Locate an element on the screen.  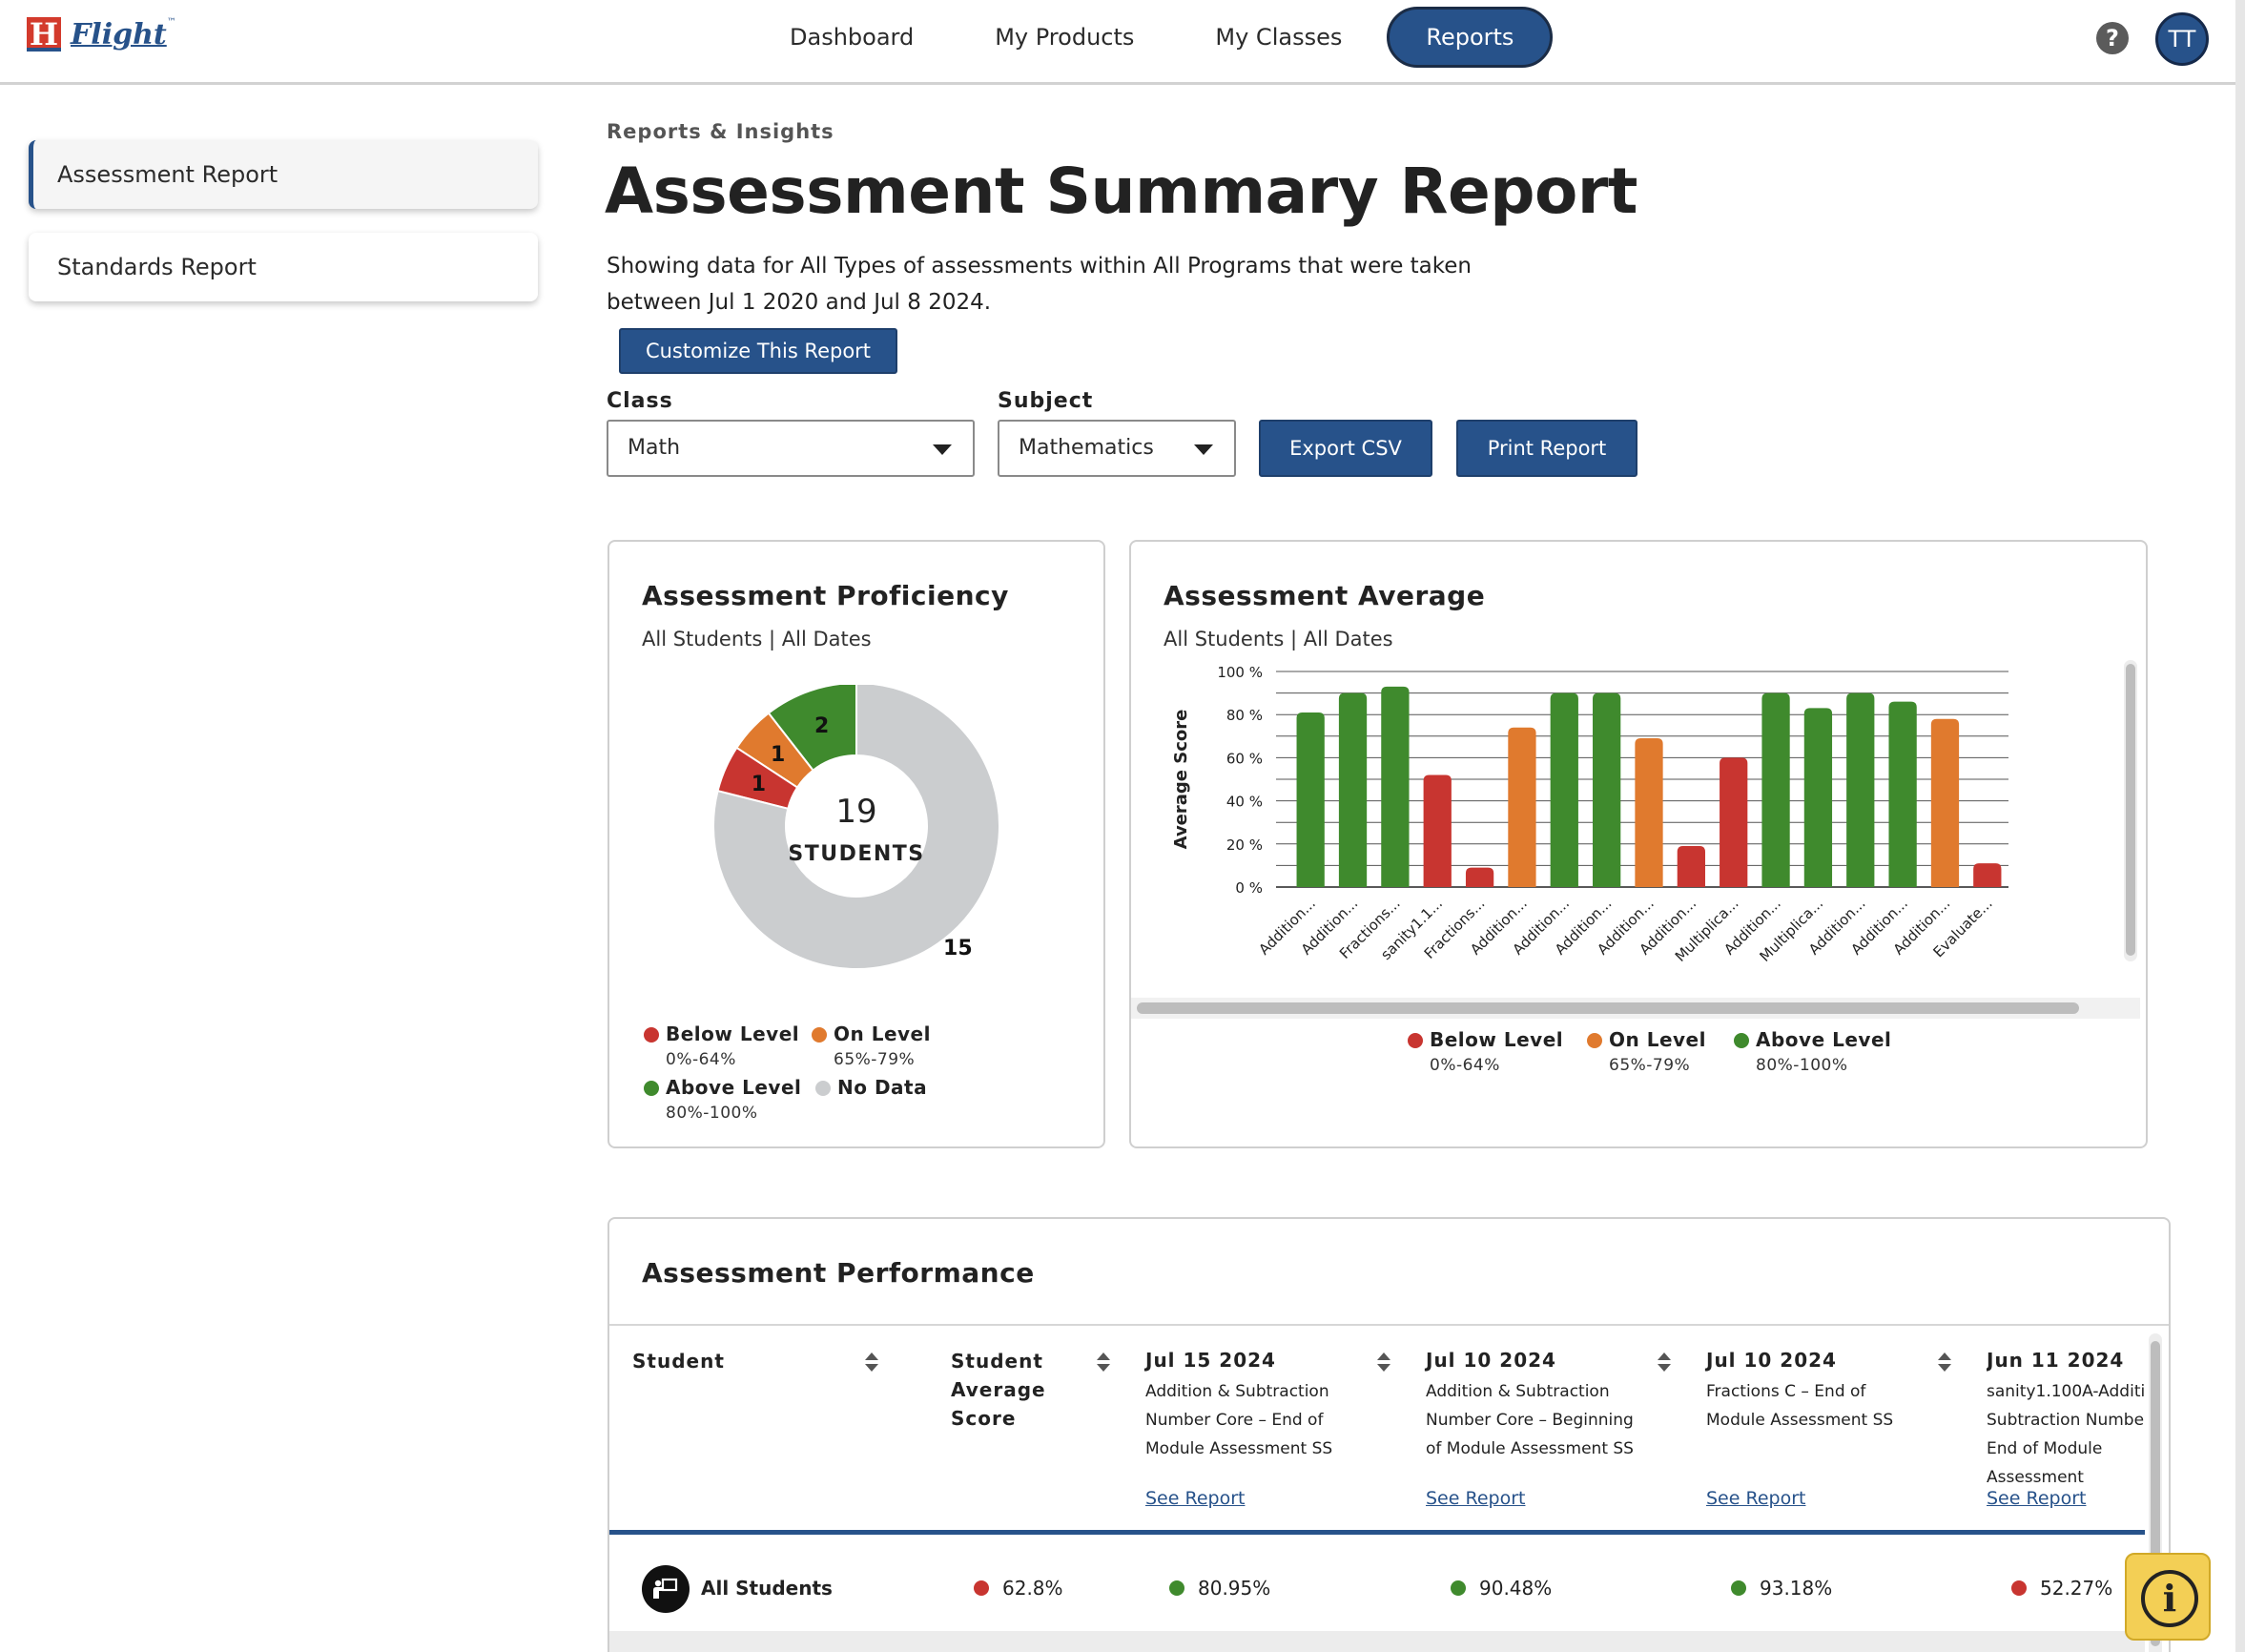
nav-reports: Reports is located at coordinates (1470, 37).